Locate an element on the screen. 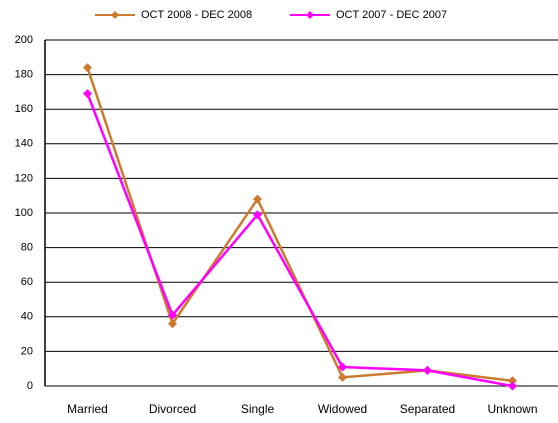 The width and height of the screenshot is (558, 423). x-tick-label: Single is located at coordinates (258, 409).